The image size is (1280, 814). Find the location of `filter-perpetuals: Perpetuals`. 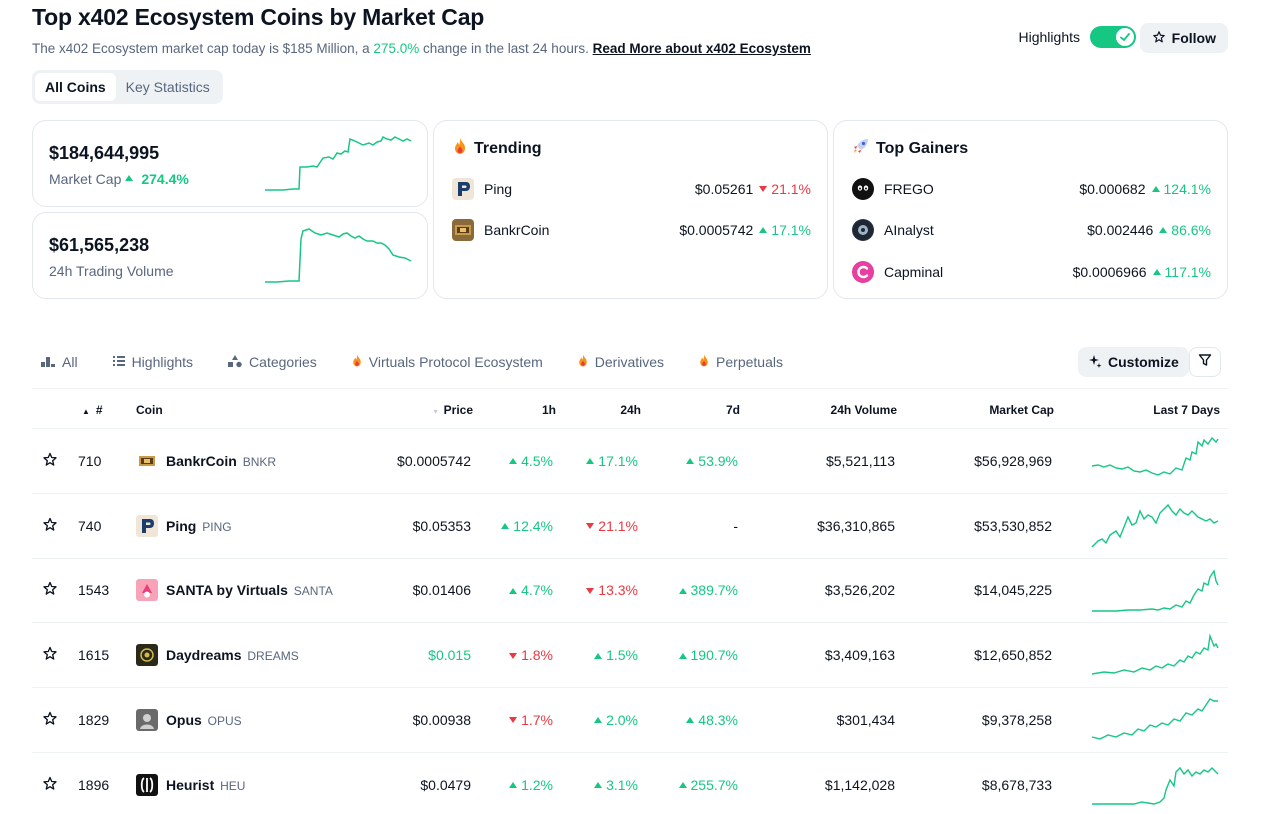

filter-perpetuals: Perpetuals is located at coordinates (740, 362).